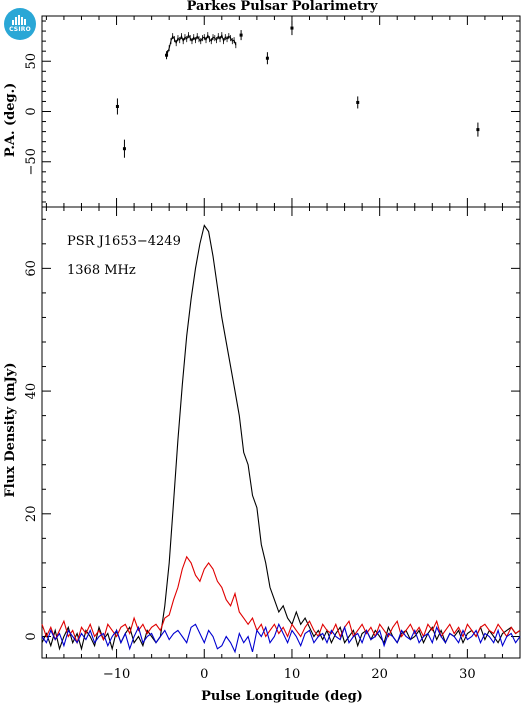 Image resolution: width=522 pixels, height=710 pixels. I want to click on frequency-label: 1368 MHz, so click(101, 270).